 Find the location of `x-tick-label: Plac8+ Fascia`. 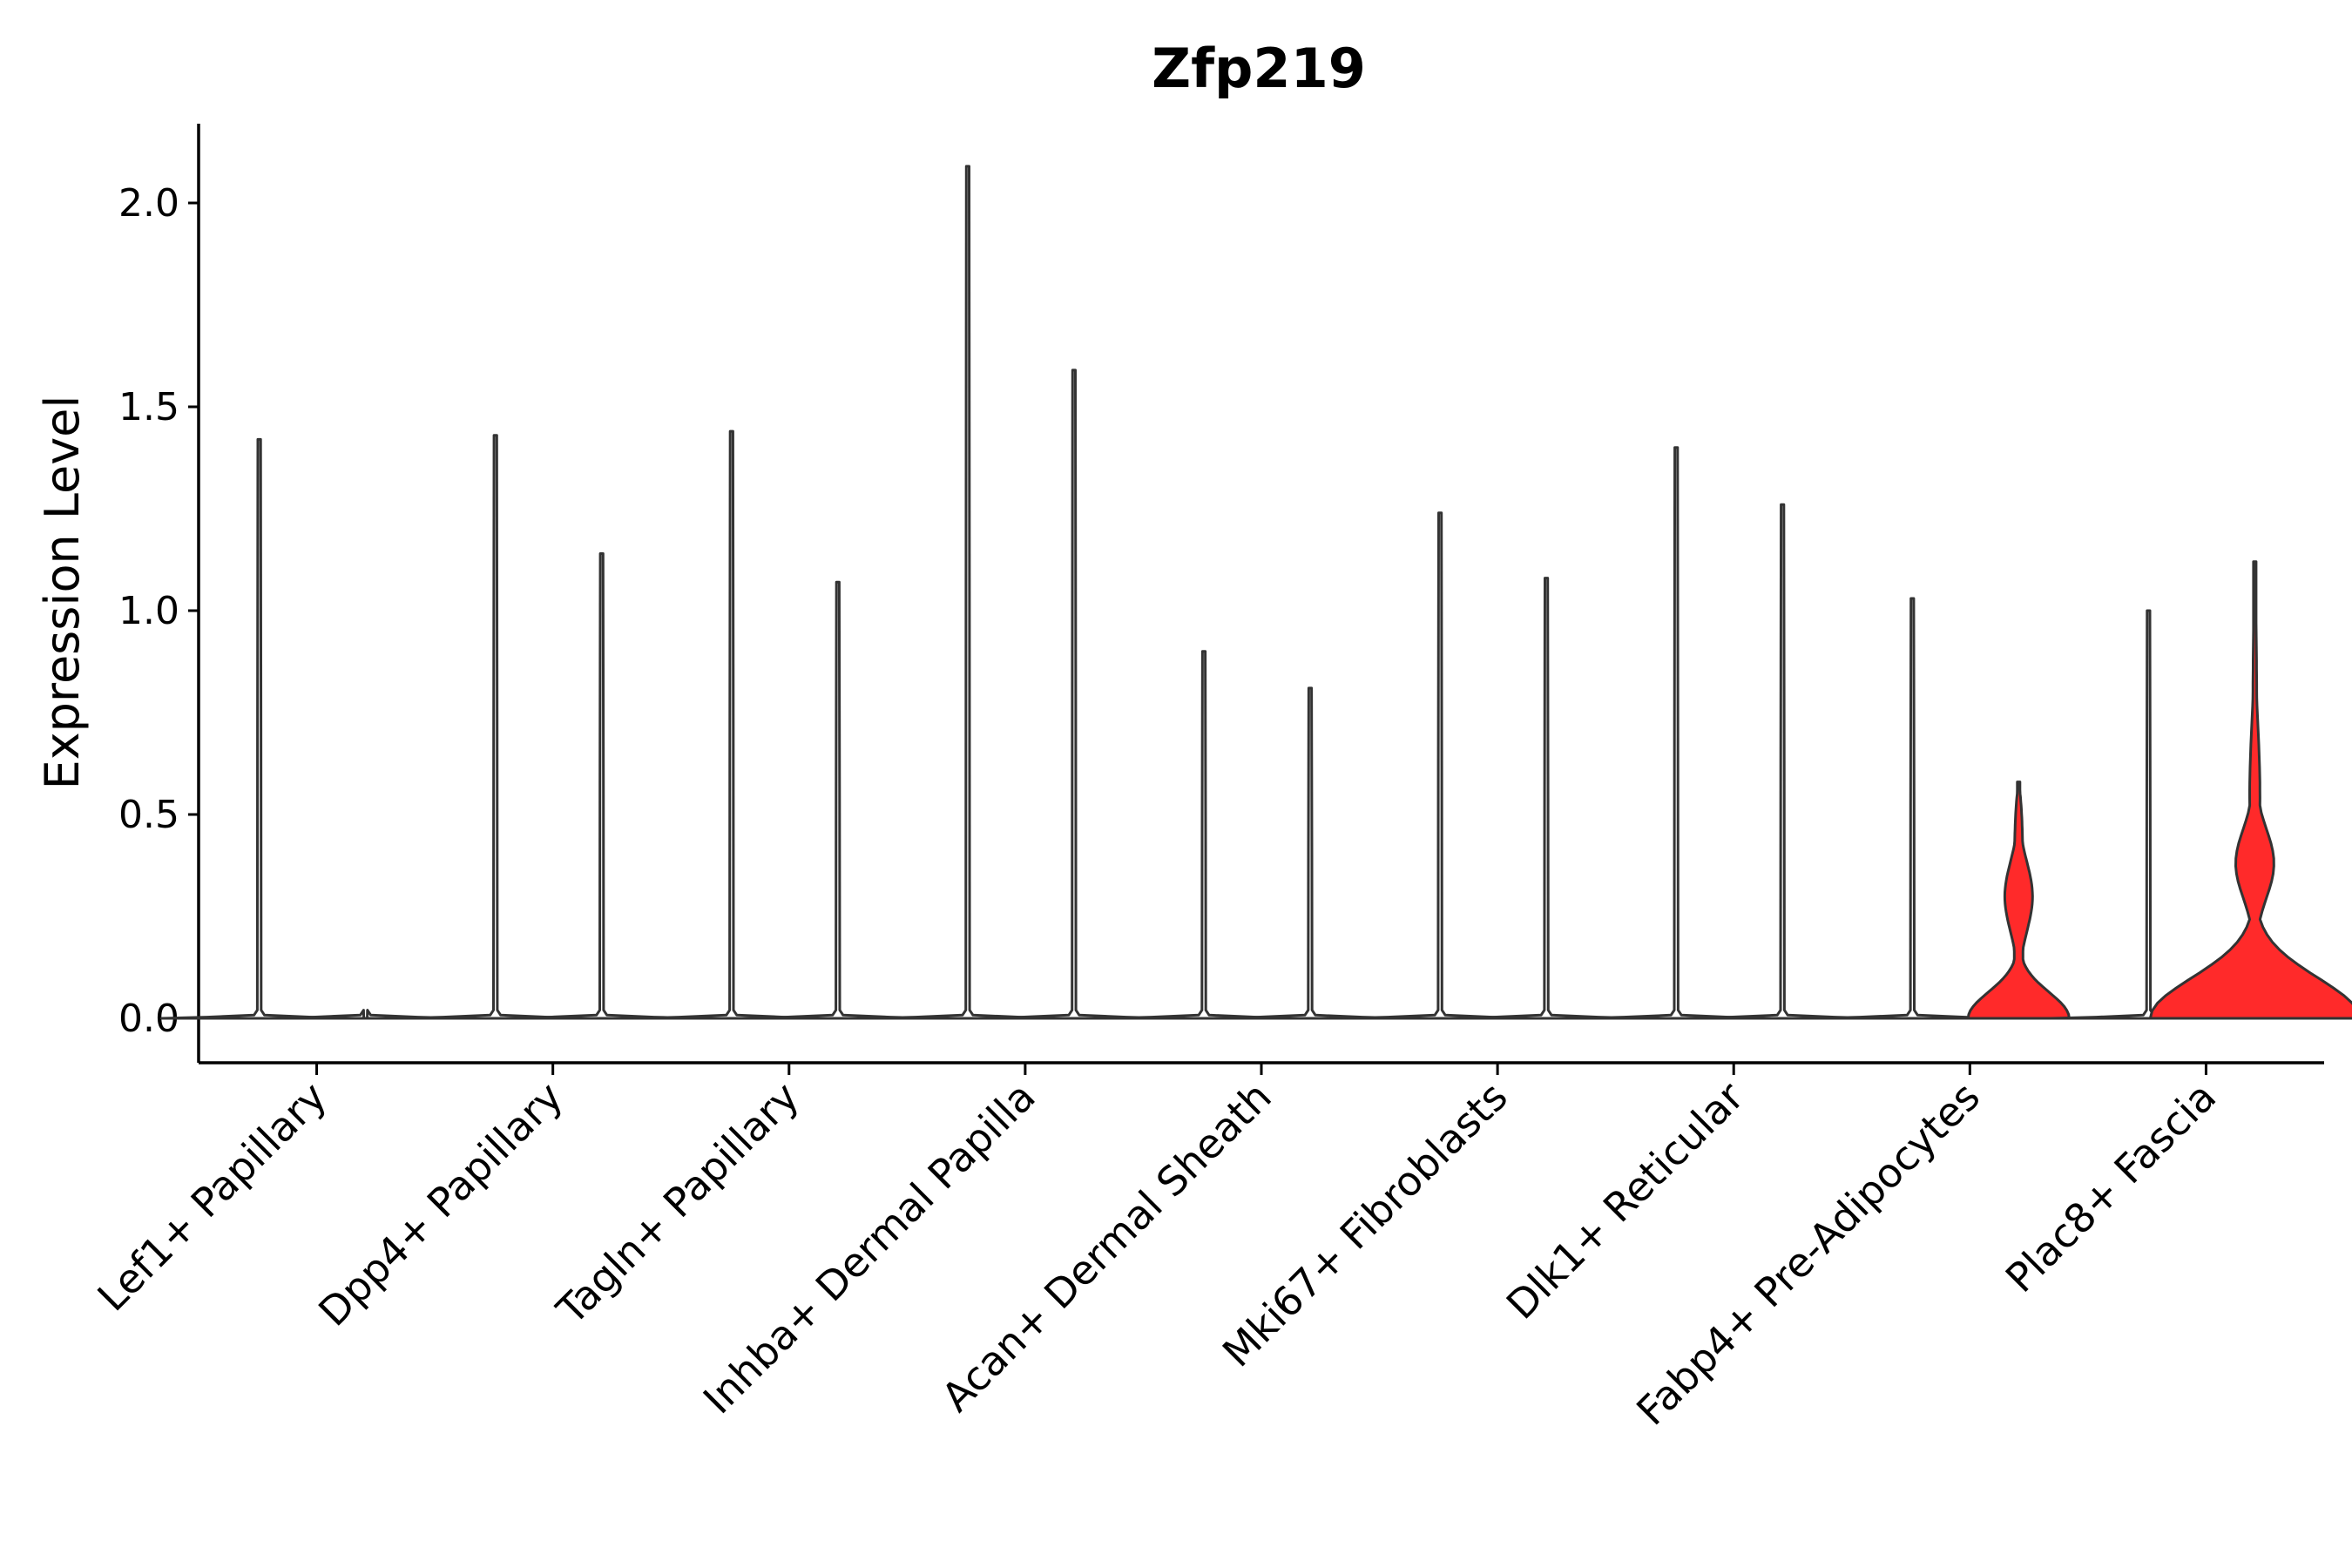

x-tick-label: Plac8+ Fascia is located at coordinates (2111, 1187).